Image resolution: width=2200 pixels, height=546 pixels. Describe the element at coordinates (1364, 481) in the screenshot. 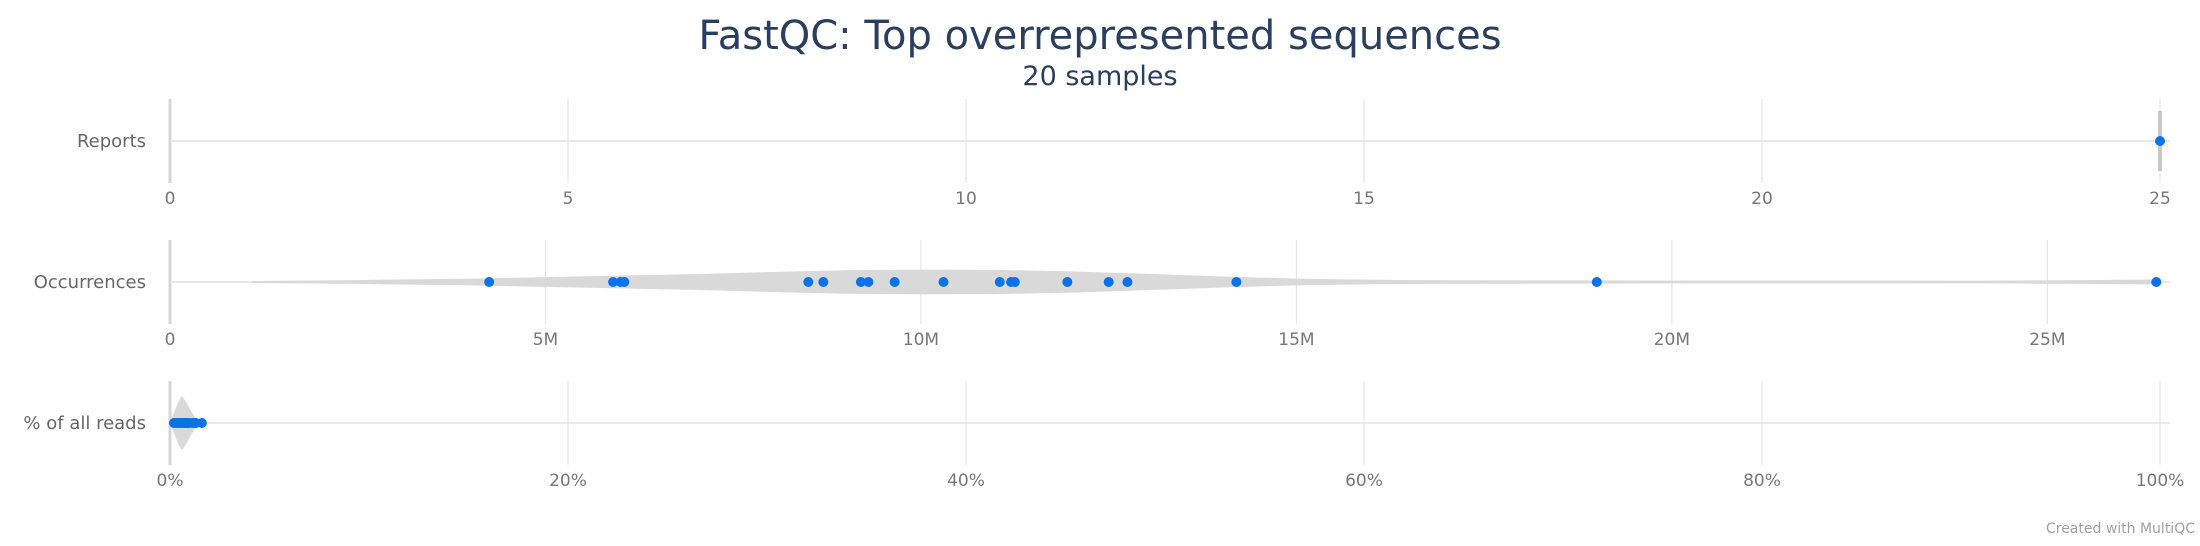

I see `tick-label: 60%` at that location.